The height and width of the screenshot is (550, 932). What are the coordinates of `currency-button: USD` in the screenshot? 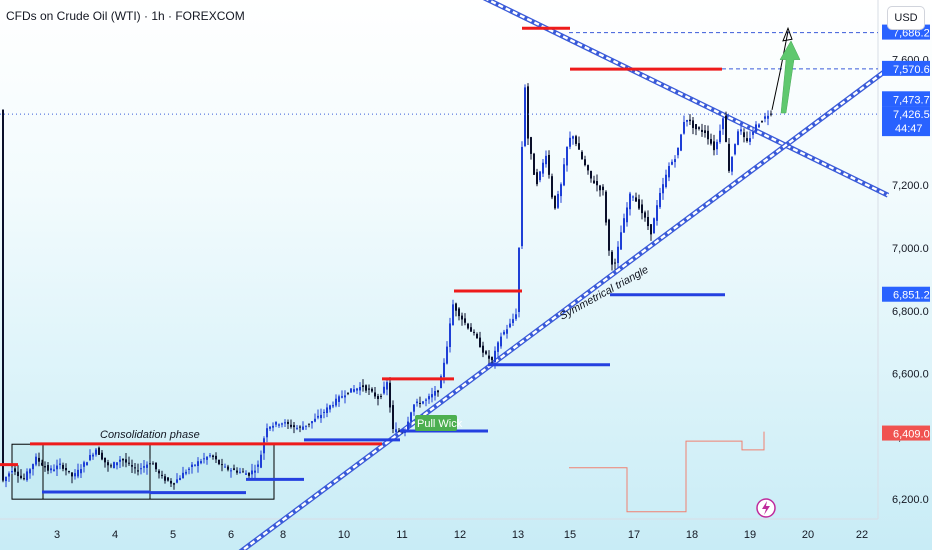 It's located at (906, 18).